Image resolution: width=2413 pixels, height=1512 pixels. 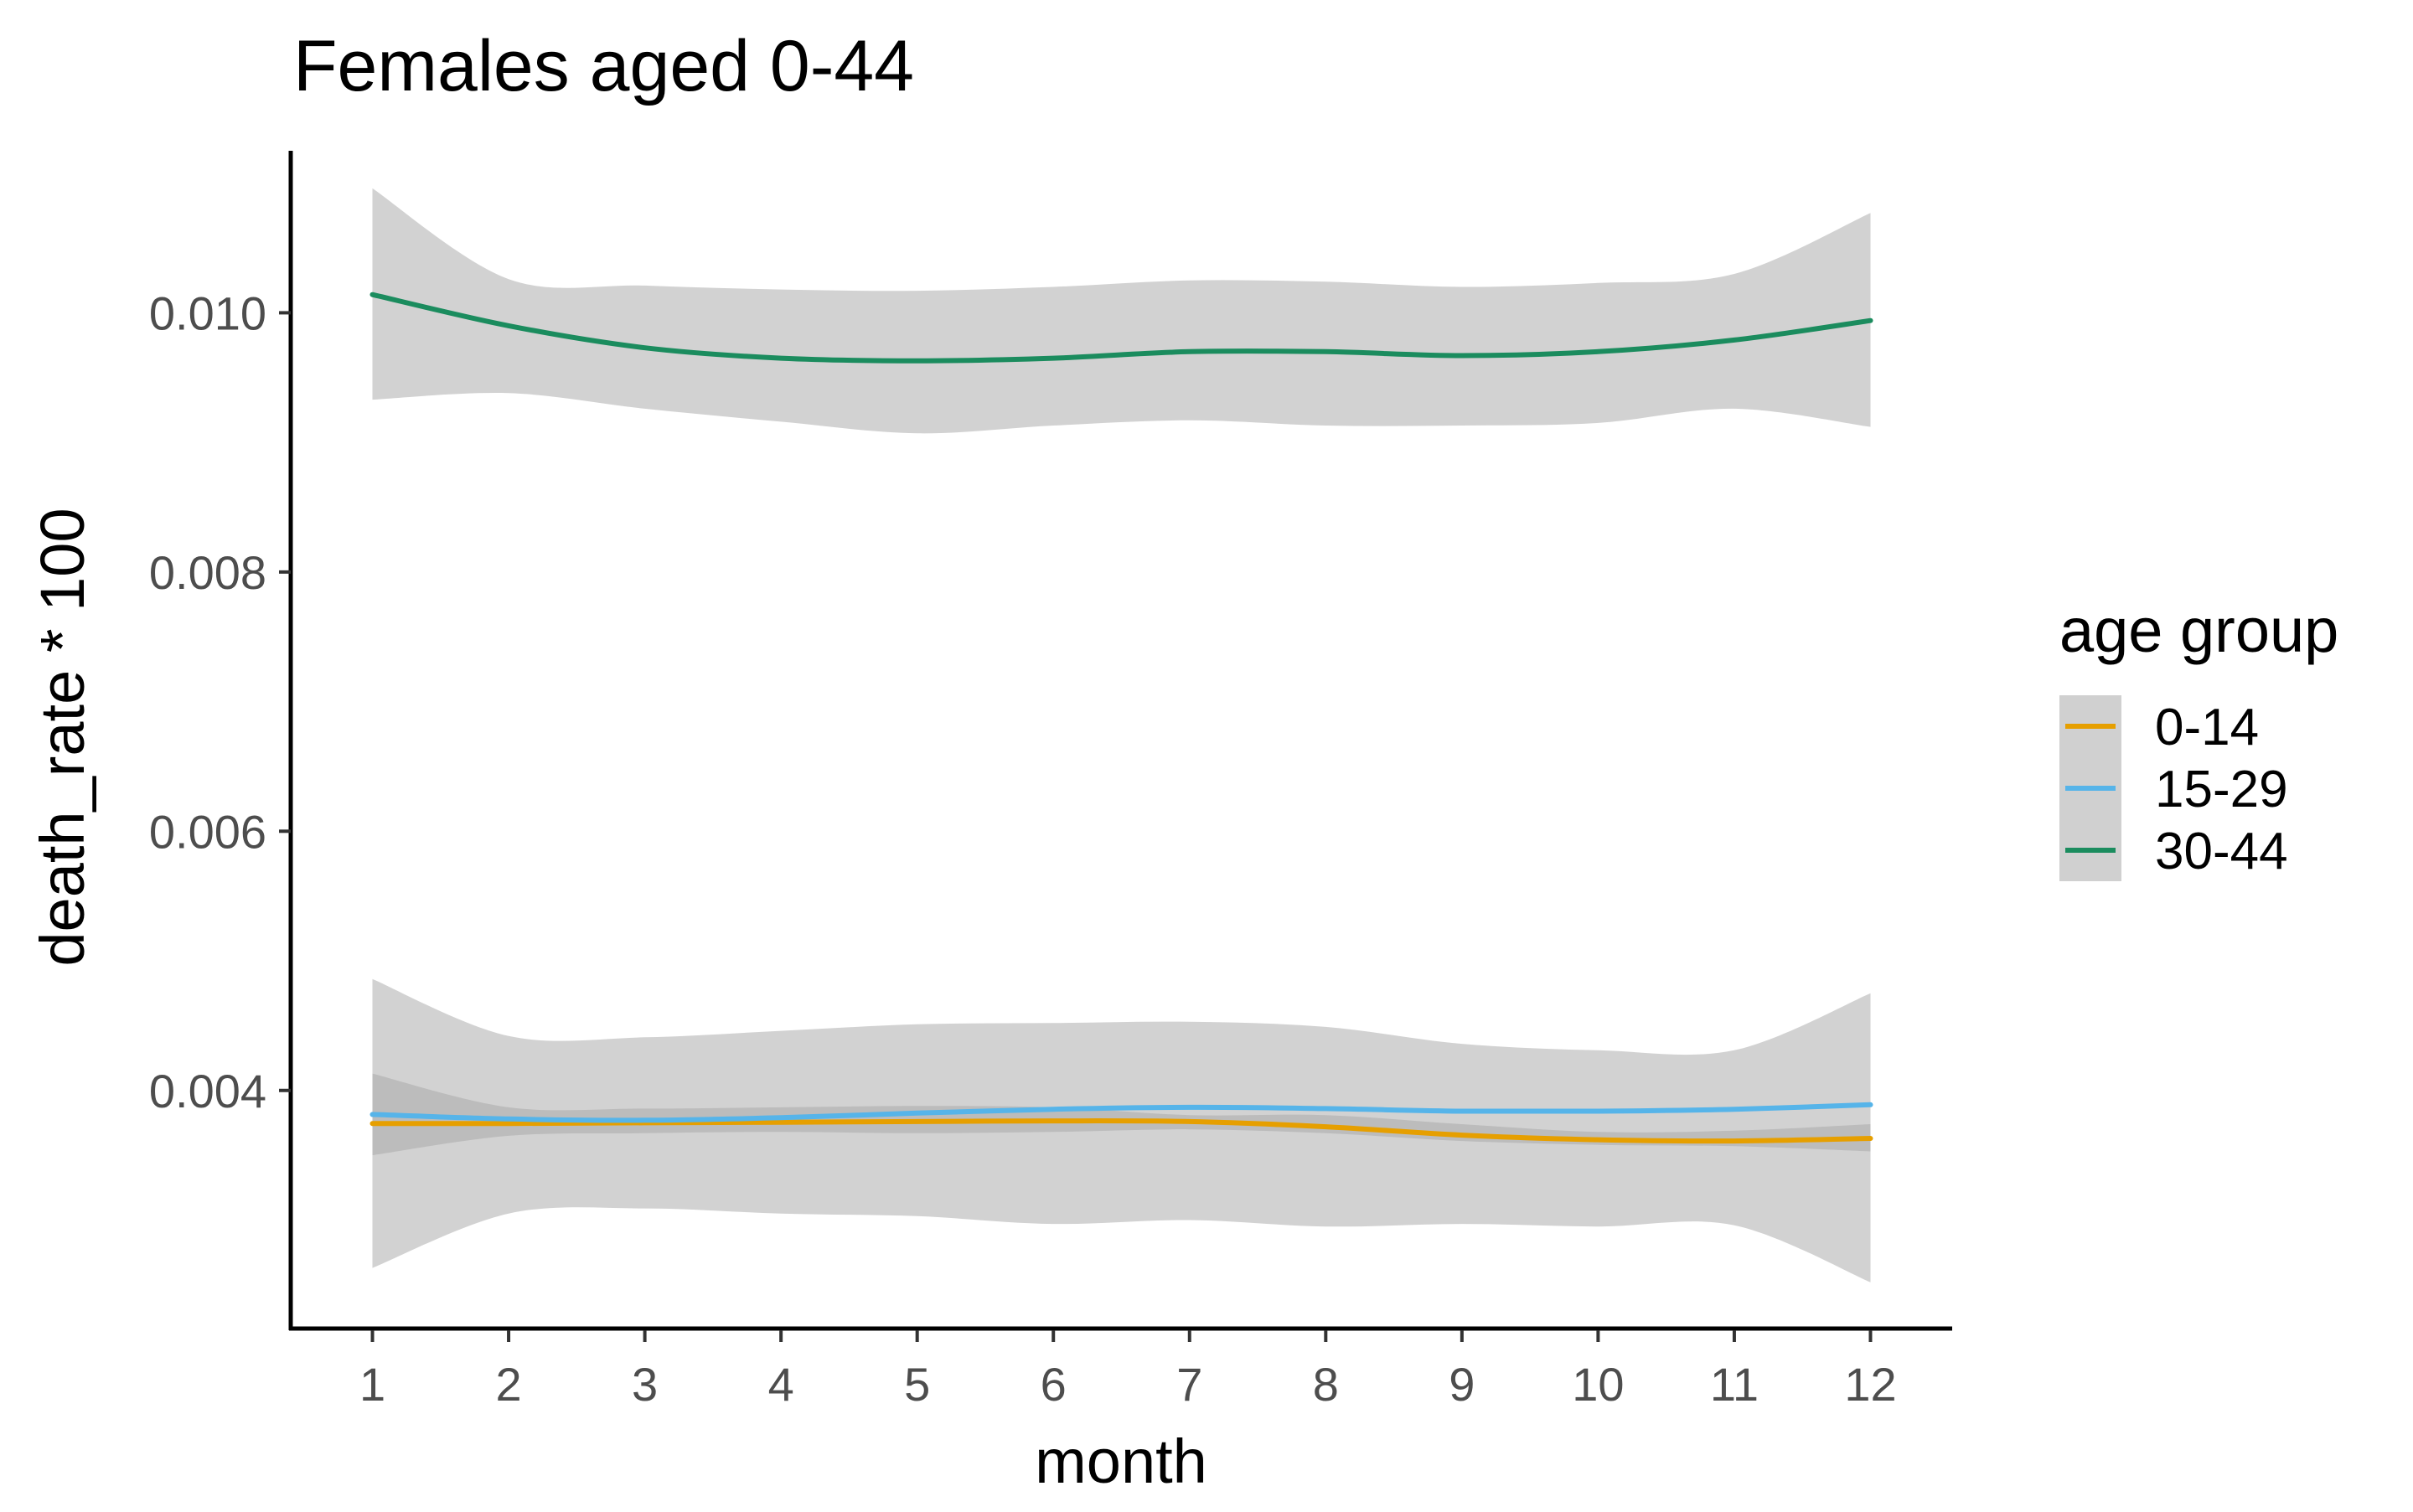 What do you see at coordinates (1326, 1384) in the screenshot?
I see `x-tick-label: 8` at bounding box center [1326, 1384].